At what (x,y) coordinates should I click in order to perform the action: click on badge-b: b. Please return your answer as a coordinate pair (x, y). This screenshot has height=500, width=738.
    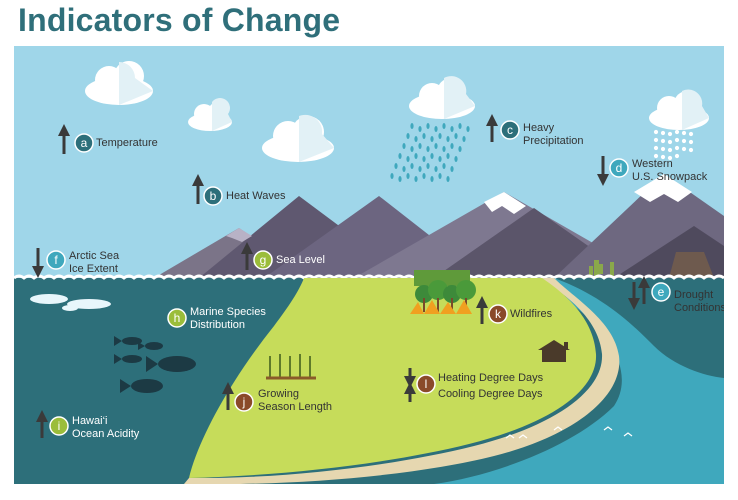
    Looking at the image, I should click on (213, 196).